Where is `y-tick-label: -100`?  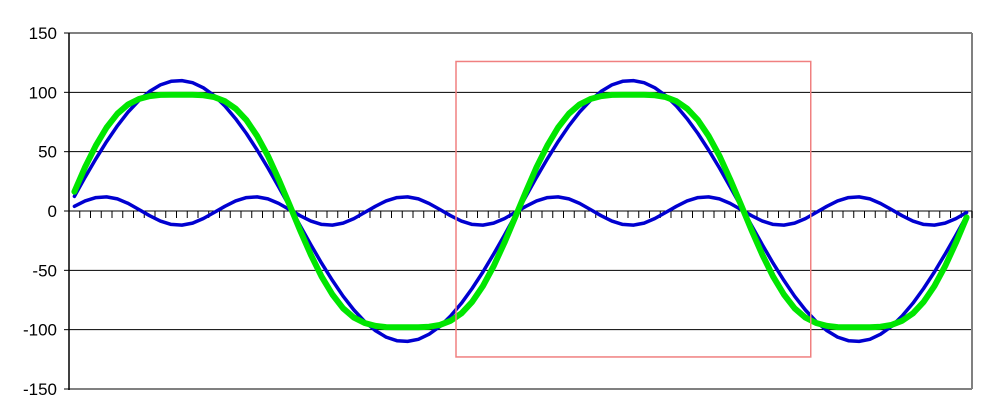 y-tick-label: -100 is located at coordinates (40, 330).